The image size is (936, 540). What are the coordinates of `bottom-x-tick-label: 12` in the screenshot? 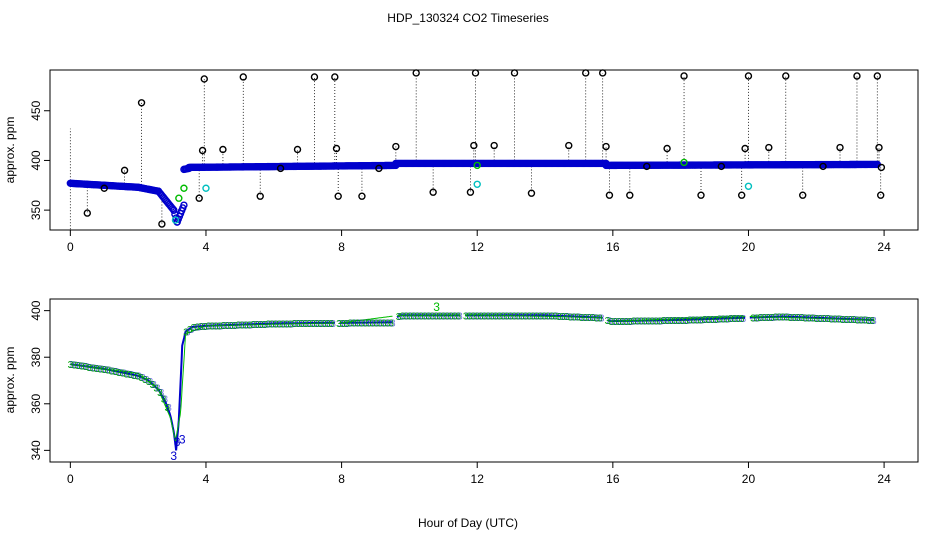 It's located at (478, 479).